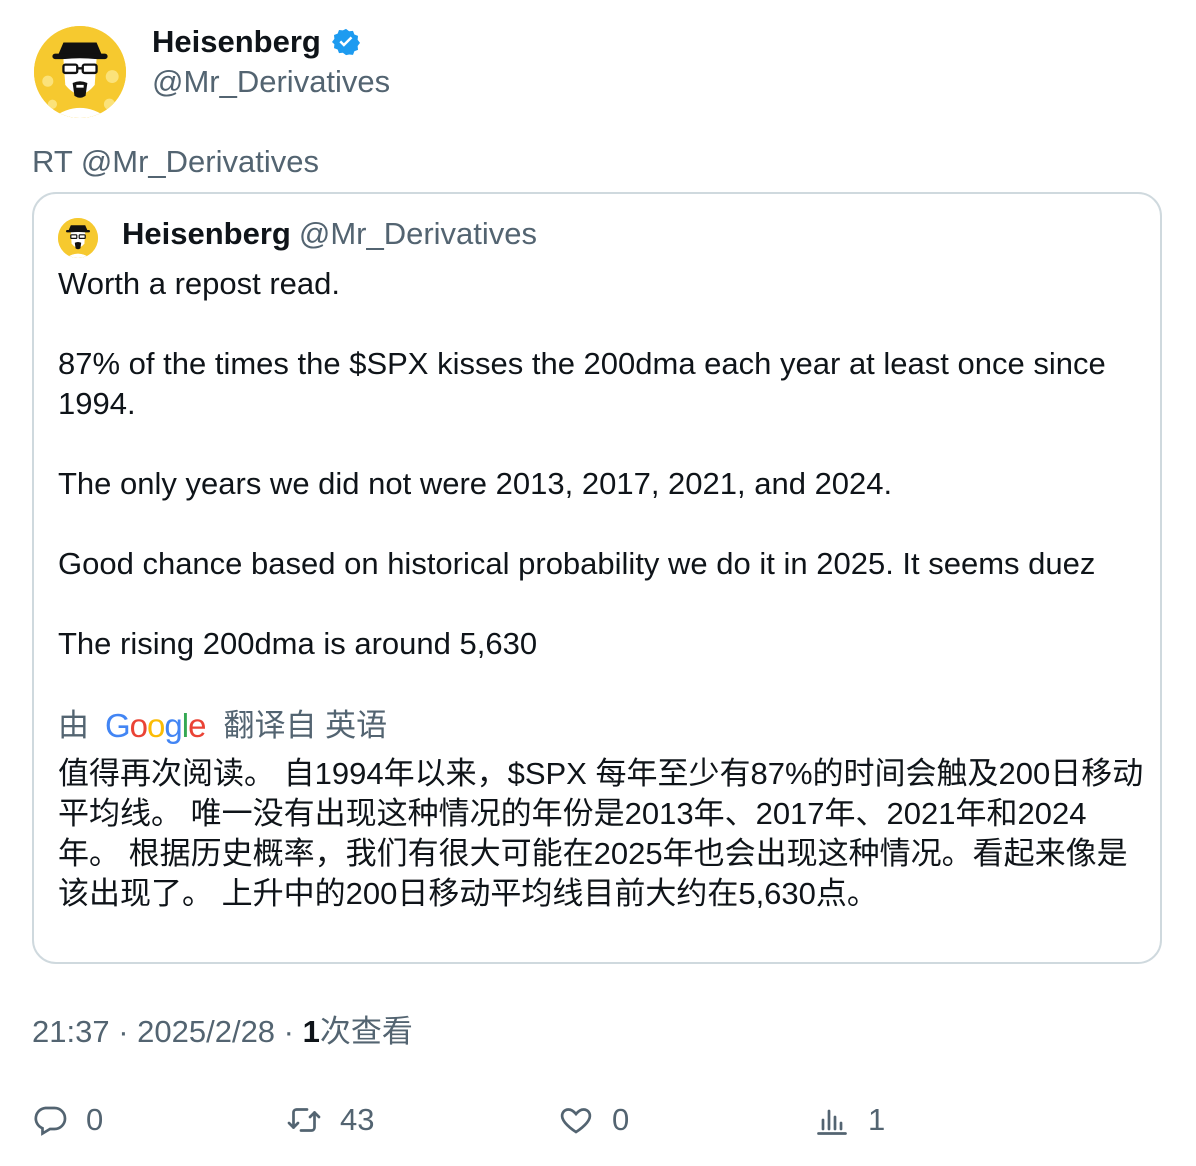 The width and height of the screenshot is (1196, 1166). What do you see at coordinates (621, 1119) in the screenshot?
I see `like-count: 0` at bounding box center [621, 1119].